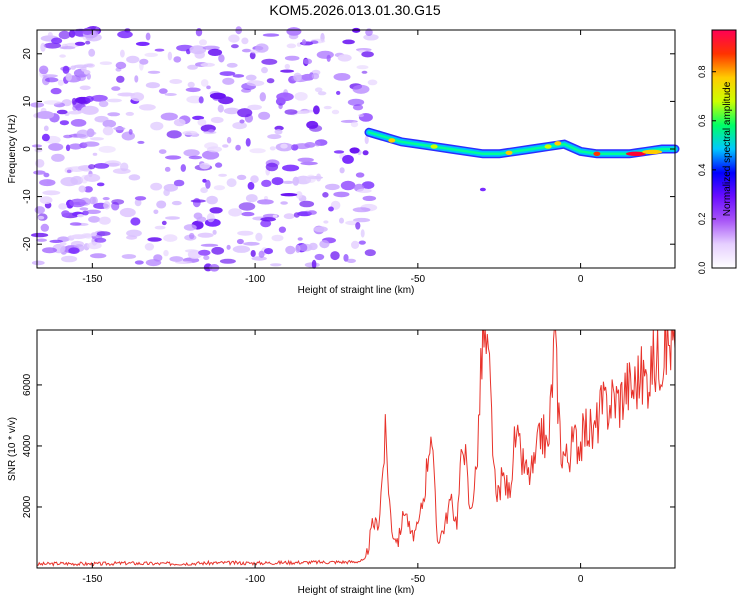 The height and width of the screenshot is (600, 750). Describe the element at coordinates (27, 196) in the screenshot. I see `y-tick-label: -10` at that location.